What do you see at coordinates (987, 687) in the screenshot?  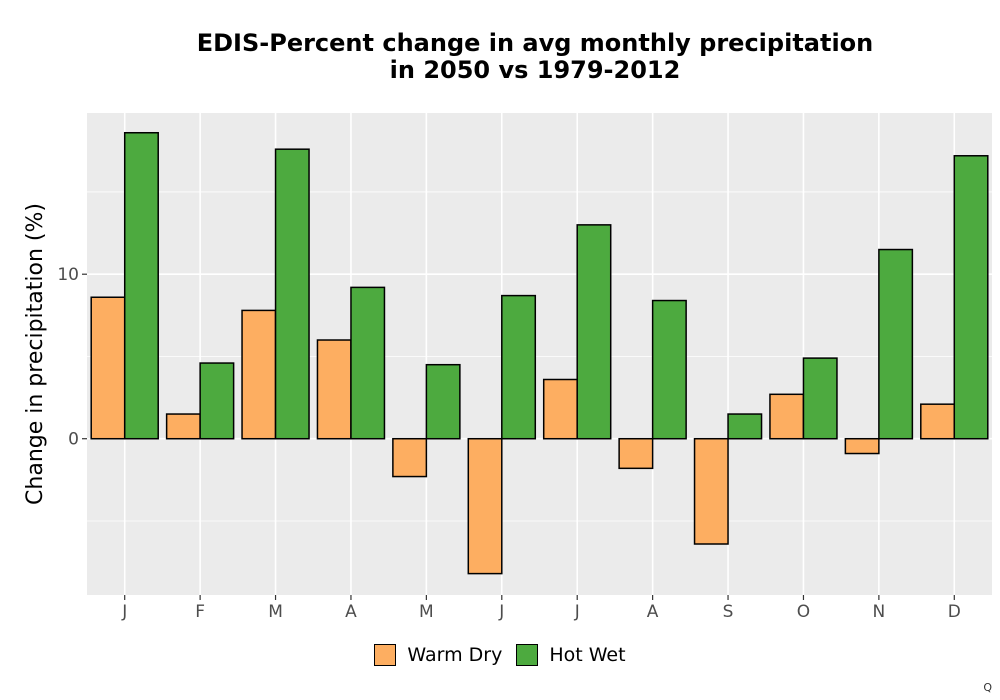 I see `corner-mark: Q` at bounding box center [987, 687].